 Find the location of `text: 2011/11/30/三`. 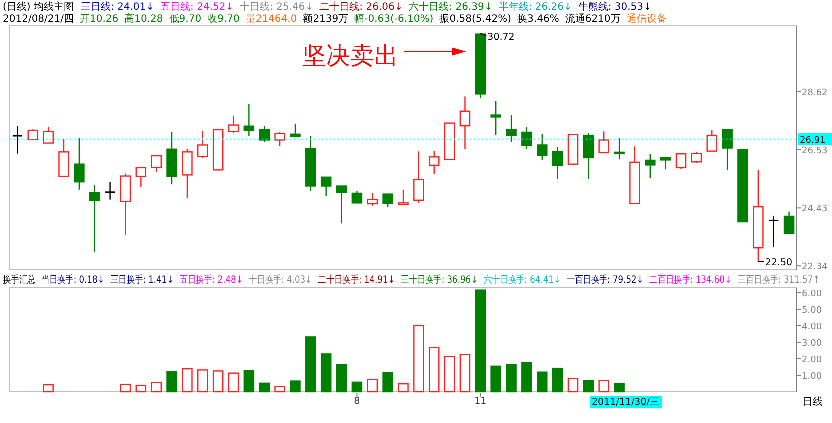

text: 2011/11/30/三 is located at coordinates (626, 402).